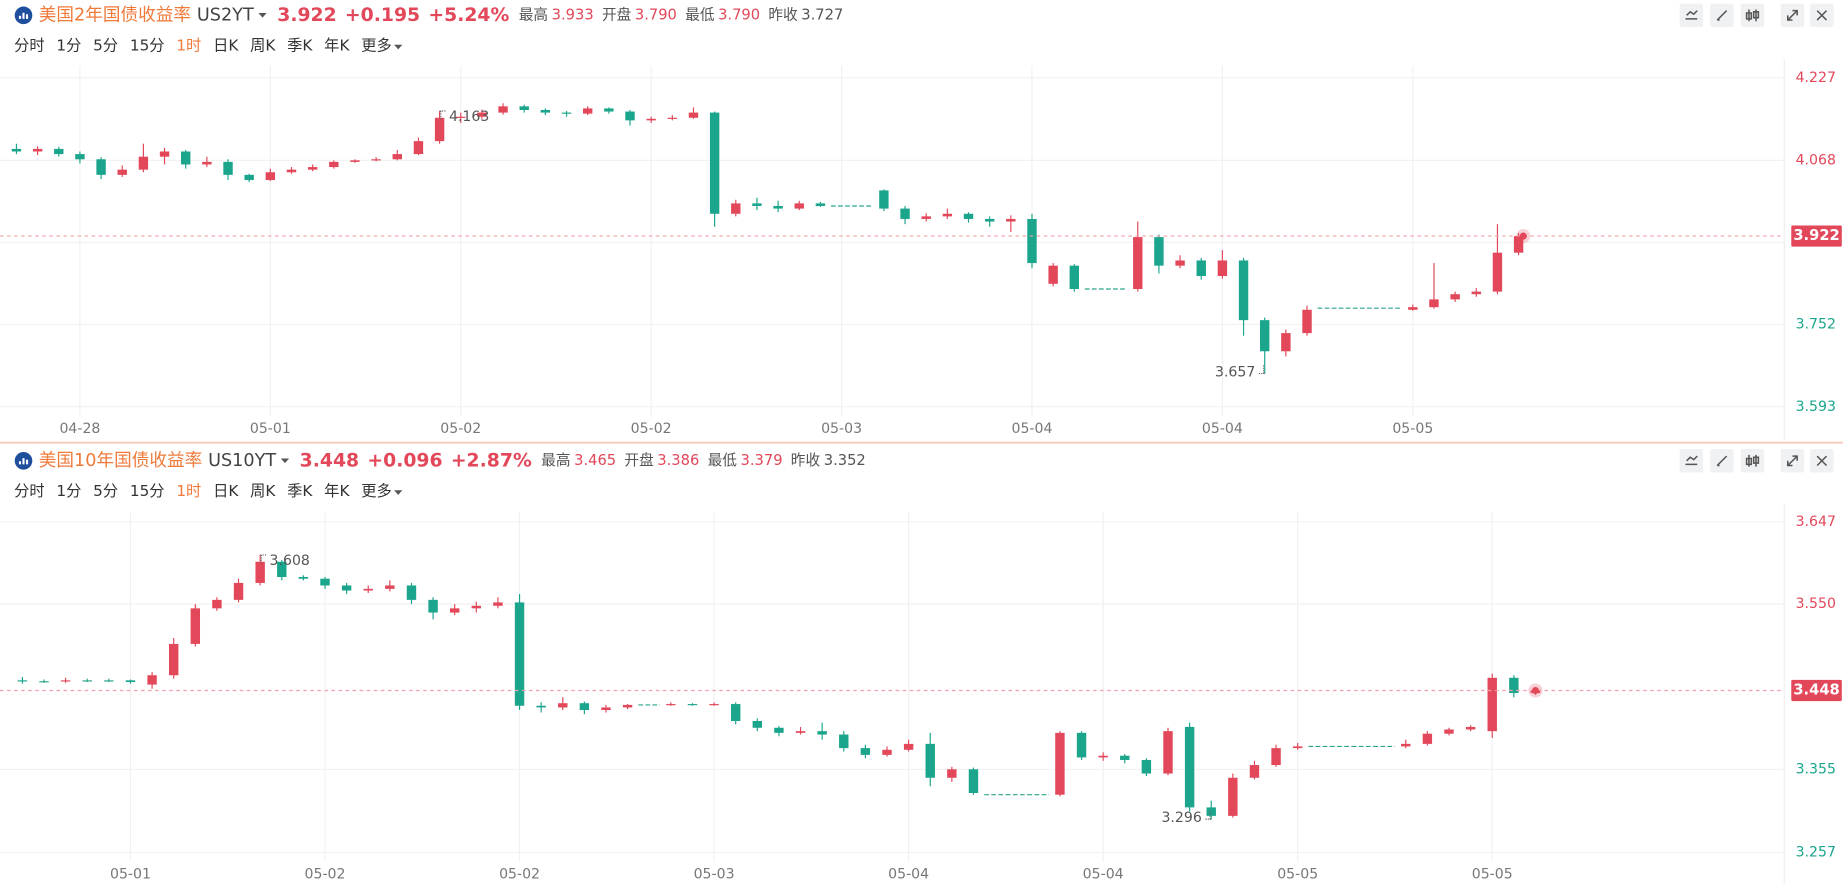  Describe the element at coordinates (841, 429) in the screenshot. I see `x-tick-label: 05-03` at that location.